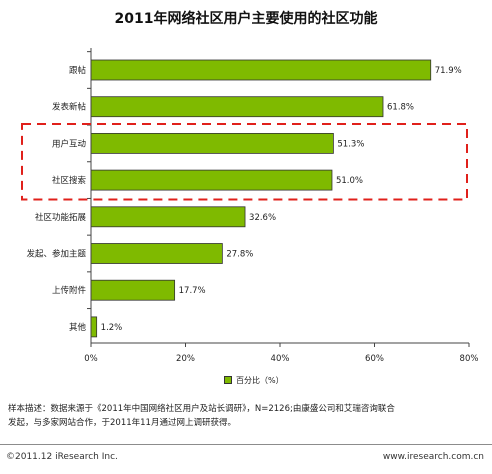 The width and height of the screenshot is (492, 474). I want to click on category-label: 发起、参加主题, so click(56, 254).